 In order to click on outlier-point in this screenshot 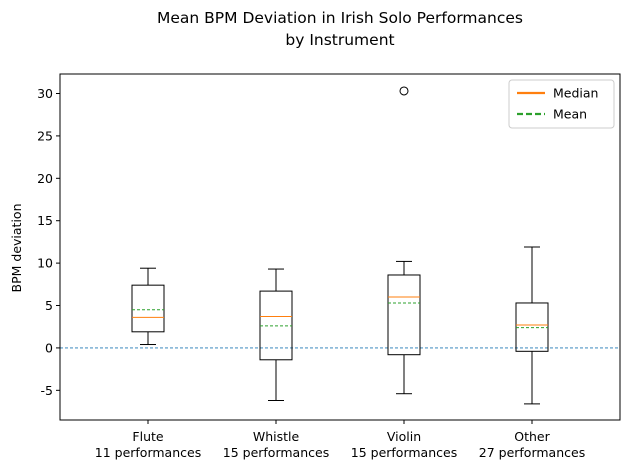, I will do `click(404, 91)`.